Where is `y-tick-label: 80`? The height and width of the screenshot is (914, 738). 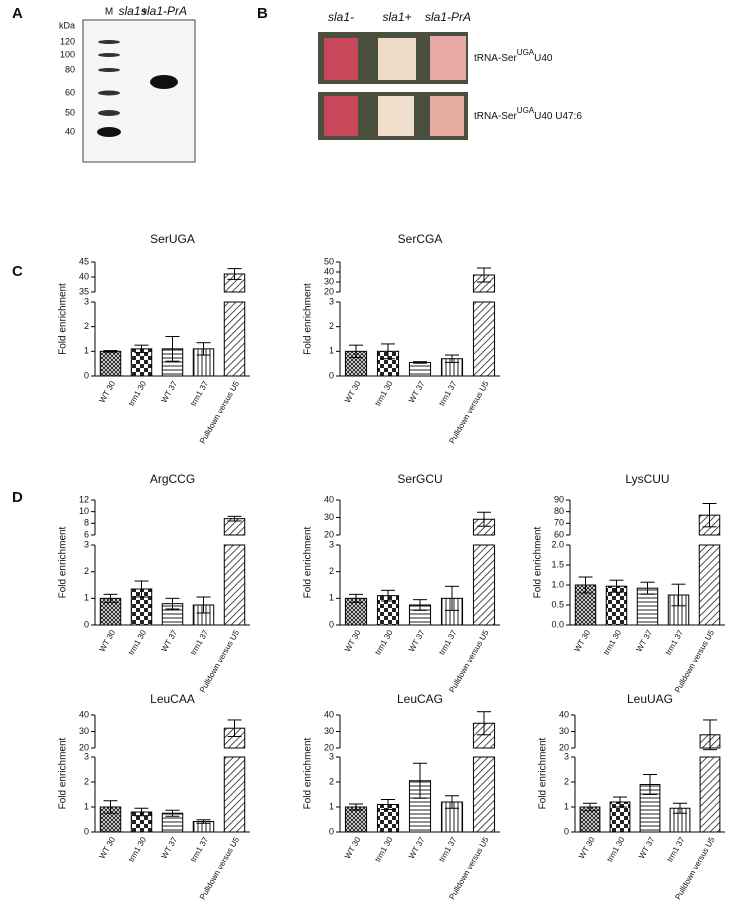
y-tick-label: 80 is located at coordinates (559, 511).